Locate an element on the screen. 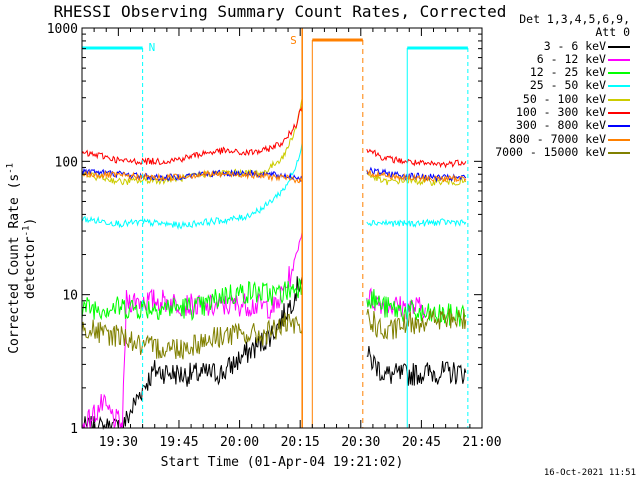 This screenshot has height=480, width=640. y-axis-label-sup2: -1 is located at coordinates (27, 231).